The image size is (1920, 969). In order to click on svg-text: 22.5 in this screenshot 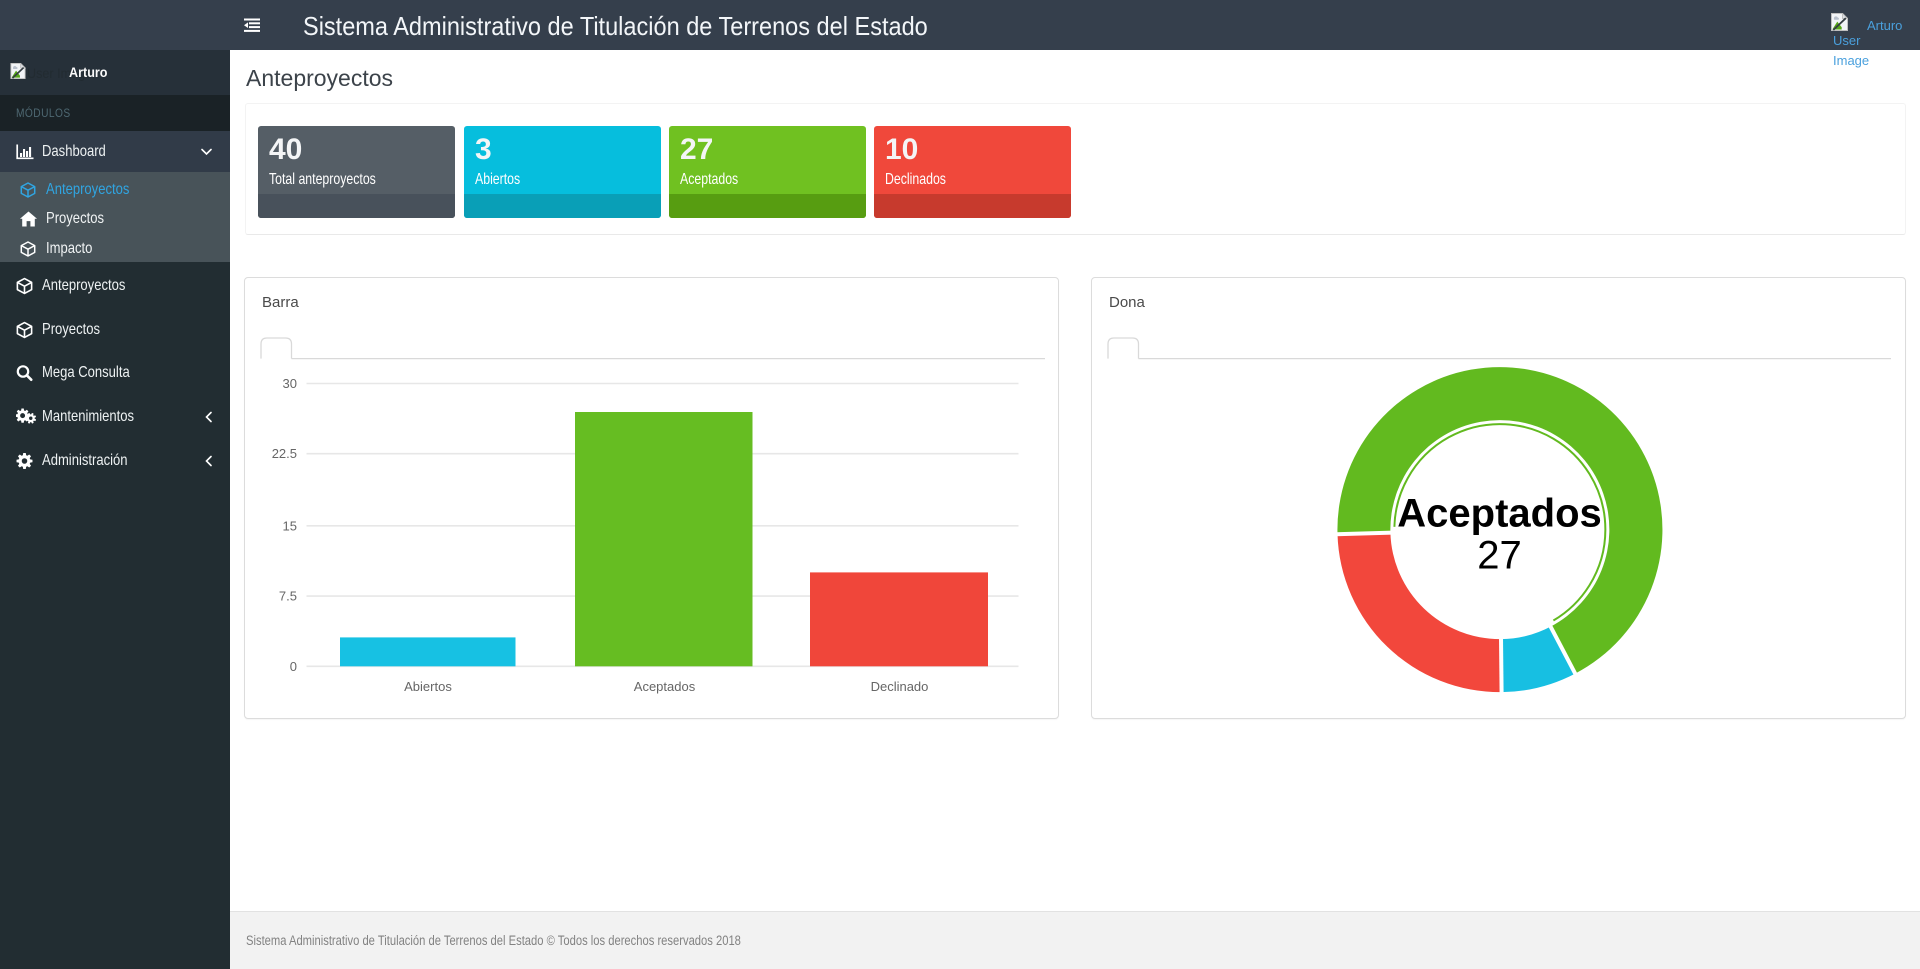, I will do `click(284, 453)`.